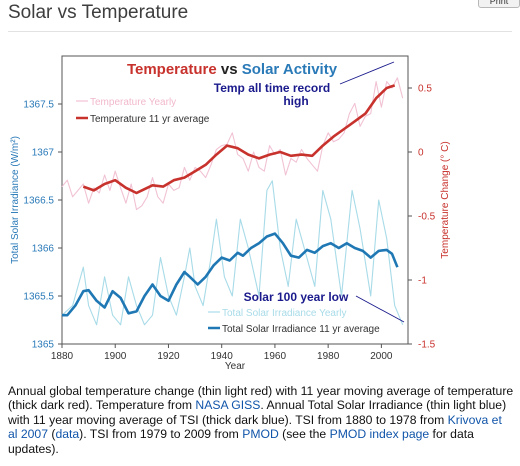 Image resolution: width=520 pixels, height=466 pixels. Describe the element at coordinates (328, 356) in the screenshot. I see `x-tick-label: 1980` at that location.